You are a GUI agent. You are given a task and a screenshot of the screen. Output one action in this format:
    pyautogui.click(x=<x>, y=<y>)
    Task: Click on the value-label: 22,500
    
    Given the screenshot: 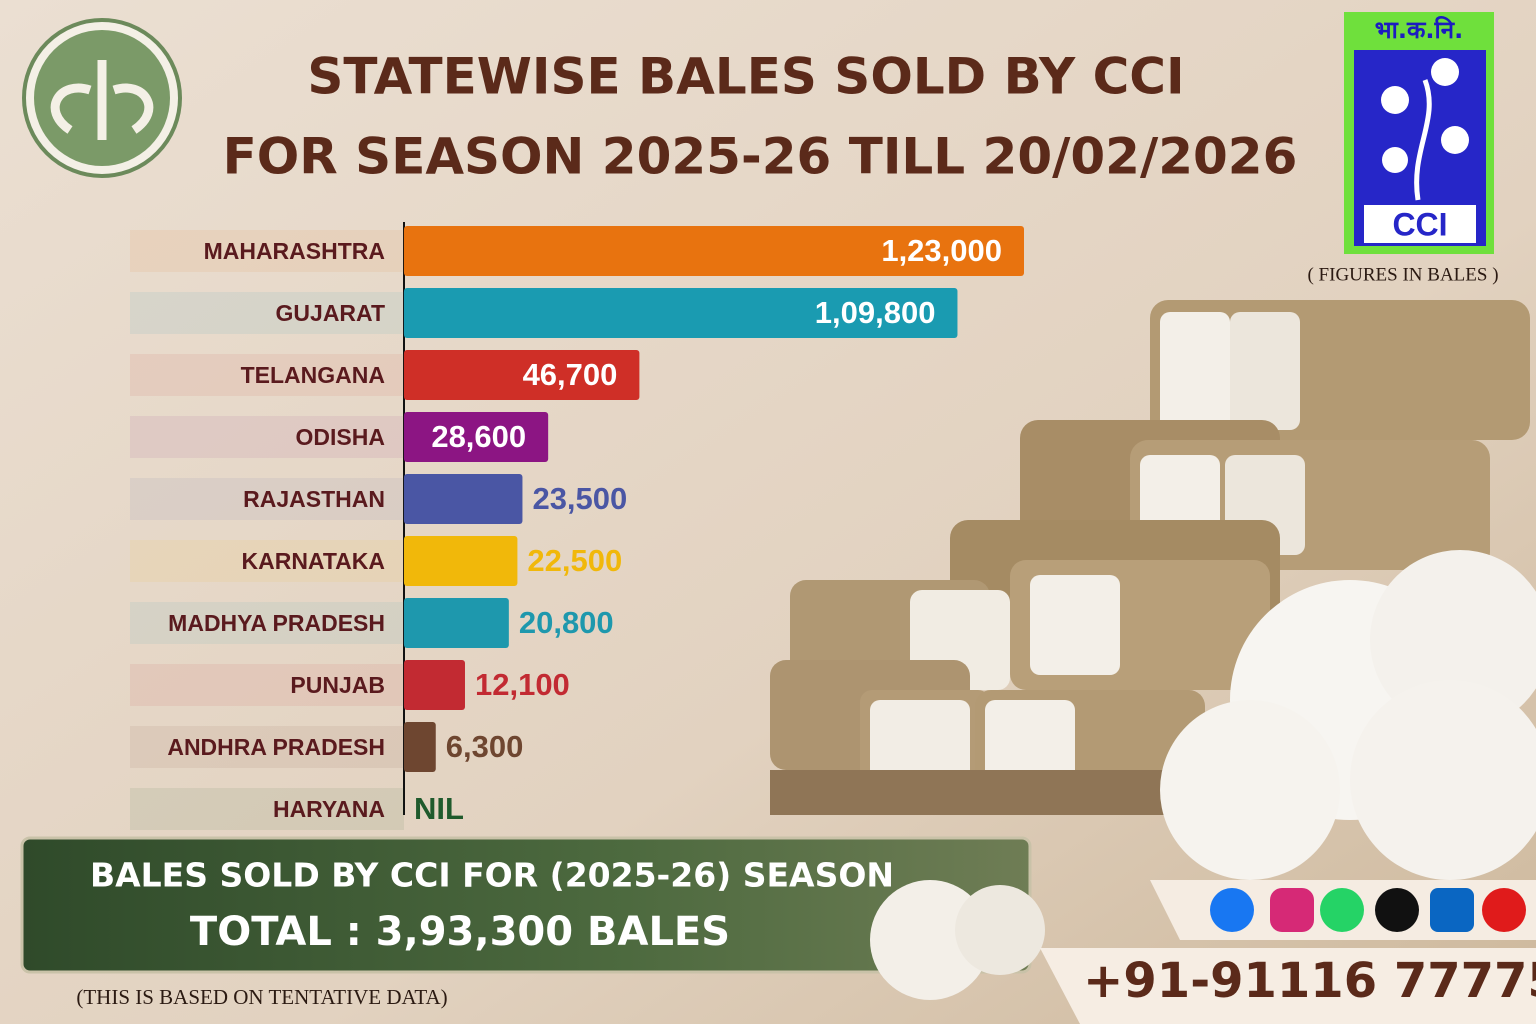 What is the action you would take?
    pyautogui.click(x=574, y=560)
    